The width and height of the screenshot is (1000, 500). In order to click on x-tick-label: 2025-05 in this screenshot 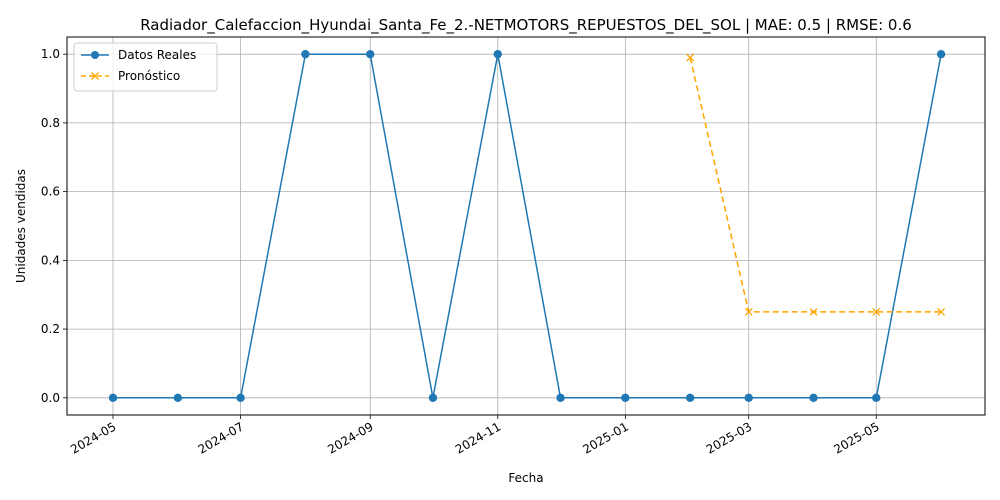, I will do `click(856, 437)`.